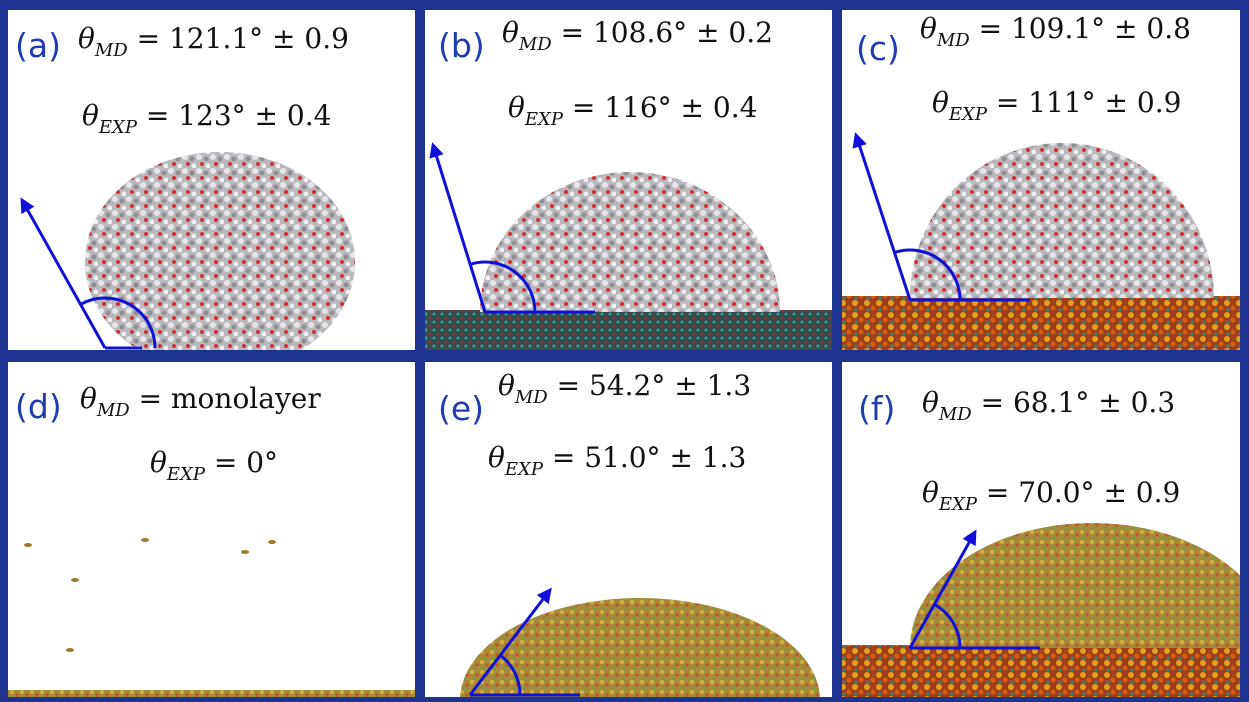 The width and height of the screenshot is (1249, 702). What do you see at coordinates (1078, 492) in the screenshot?
I see `equation-value: = 70.0° ± 0.9` at bounding box center [1078, 492].